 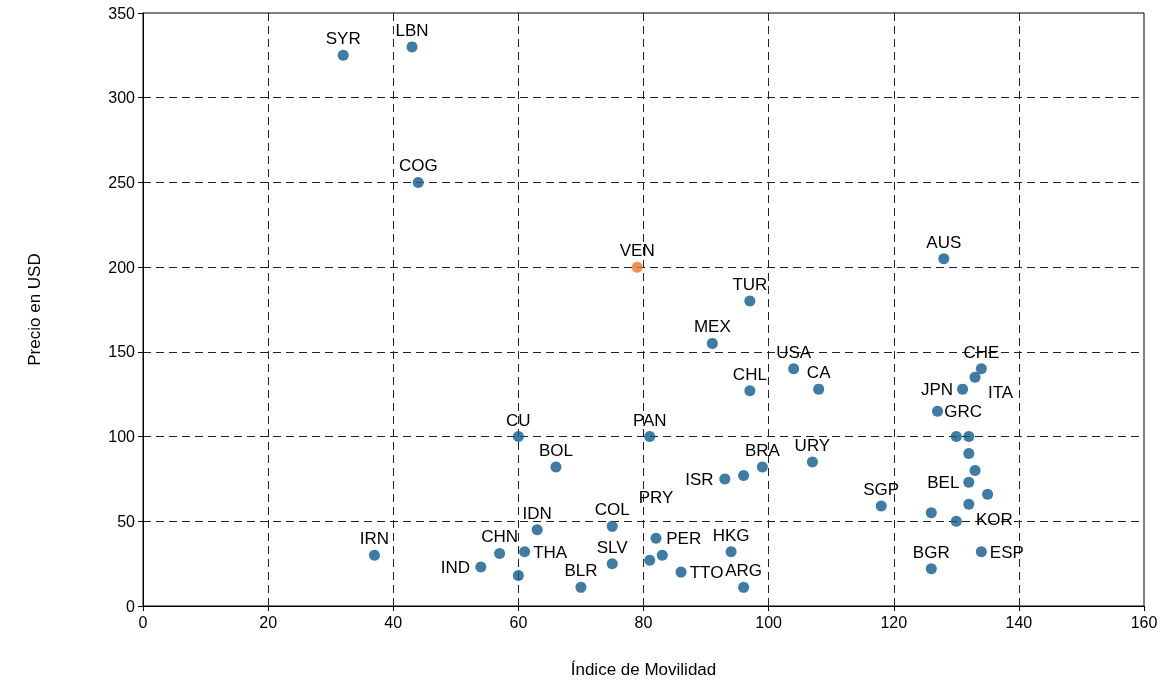 I want to click on annotation: TUR, so click(x=750, y=285).